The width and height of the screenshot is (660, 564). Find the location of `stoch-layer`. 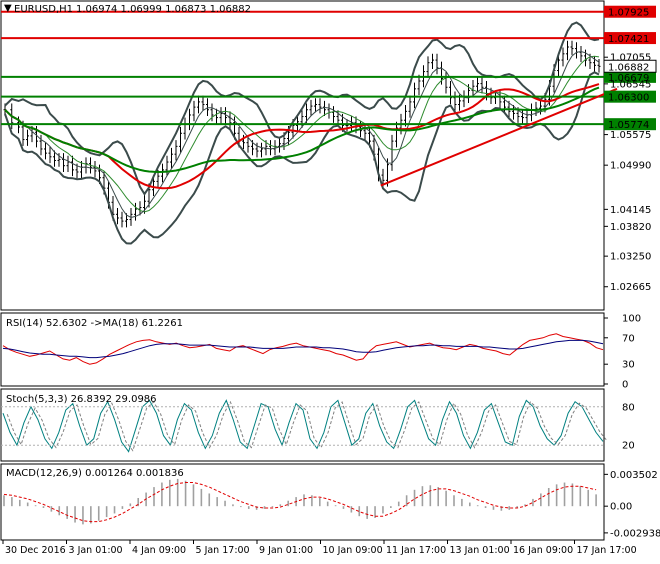

stoch-layer is located at coordinates (304, 426).